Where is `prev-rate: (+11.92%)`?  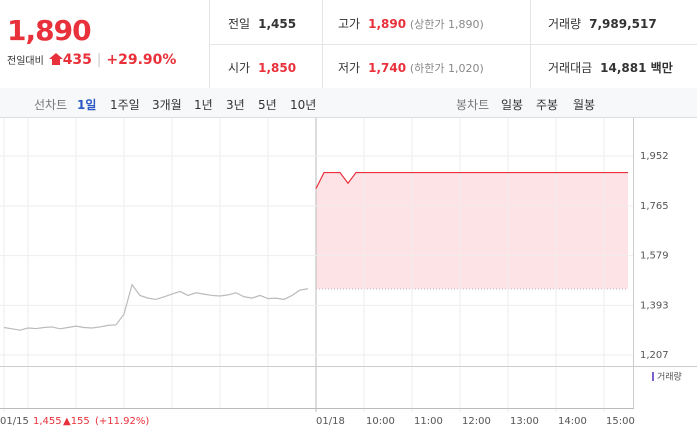
prev-rate: (+11.92%) is located at coordinates (122, 421).